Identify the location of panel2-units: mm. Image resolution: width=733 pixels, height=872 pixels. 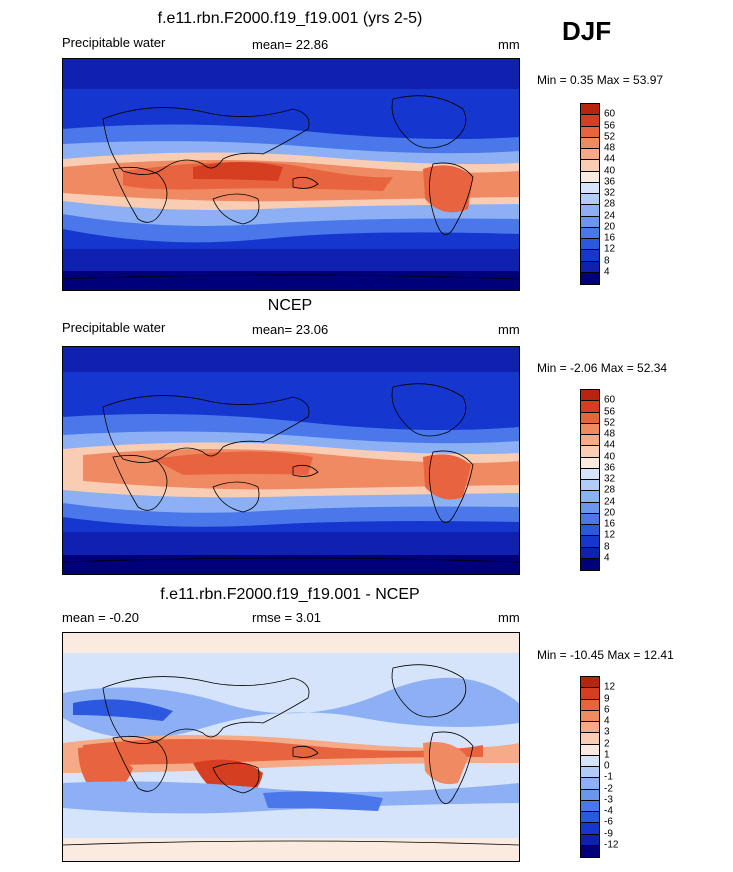
(509, 329).